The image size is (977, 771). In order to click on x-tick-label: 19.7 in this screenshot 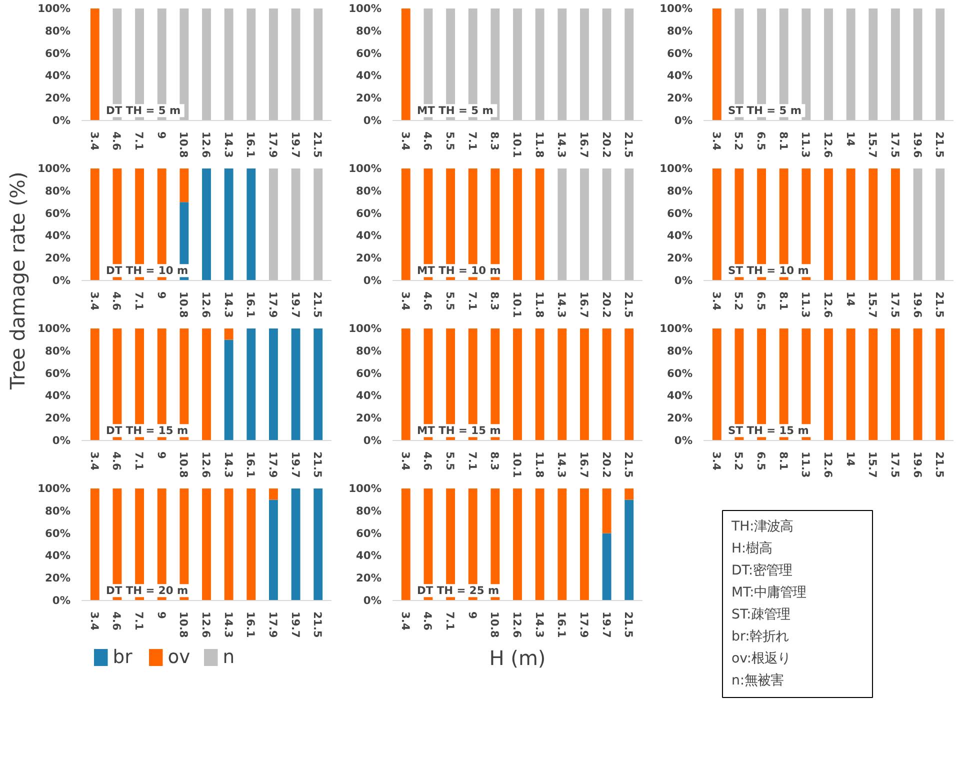, I will do `click(295, 145)`.